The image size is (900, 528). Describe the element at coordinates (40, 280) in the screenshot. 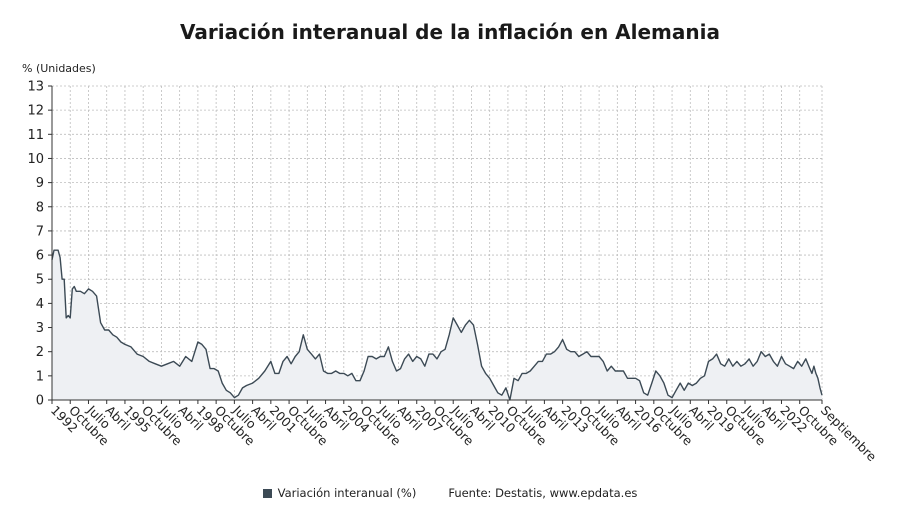

I see `y-tick-label: 5` at that location.